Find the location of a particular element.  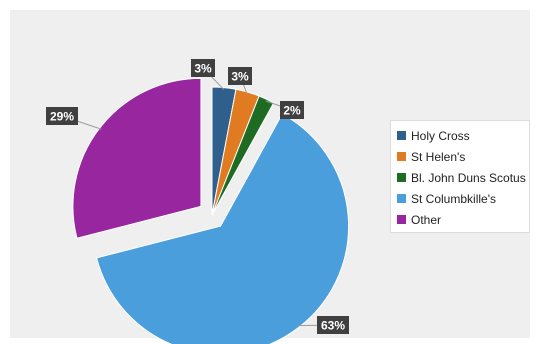

legend-item-holy-cross: Holy Cross is located at coordinates (460, 135).